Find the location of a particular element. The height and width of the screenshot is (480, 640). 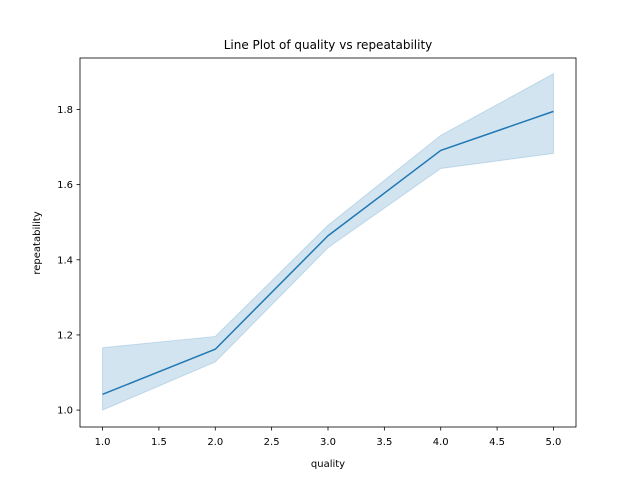

chart-title: Line Plot of quality vs repeatability is located at coordinates (328, 45).